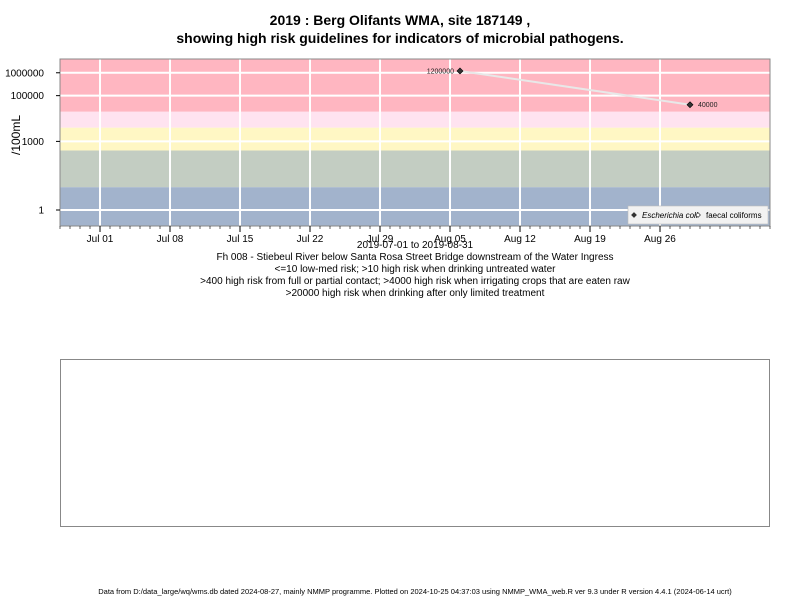 This screenshot has height=600, width=800. Describe the element at coordinates (380, 239) in the screenshot. I see `x-tick-label: Jul 29` at that location.